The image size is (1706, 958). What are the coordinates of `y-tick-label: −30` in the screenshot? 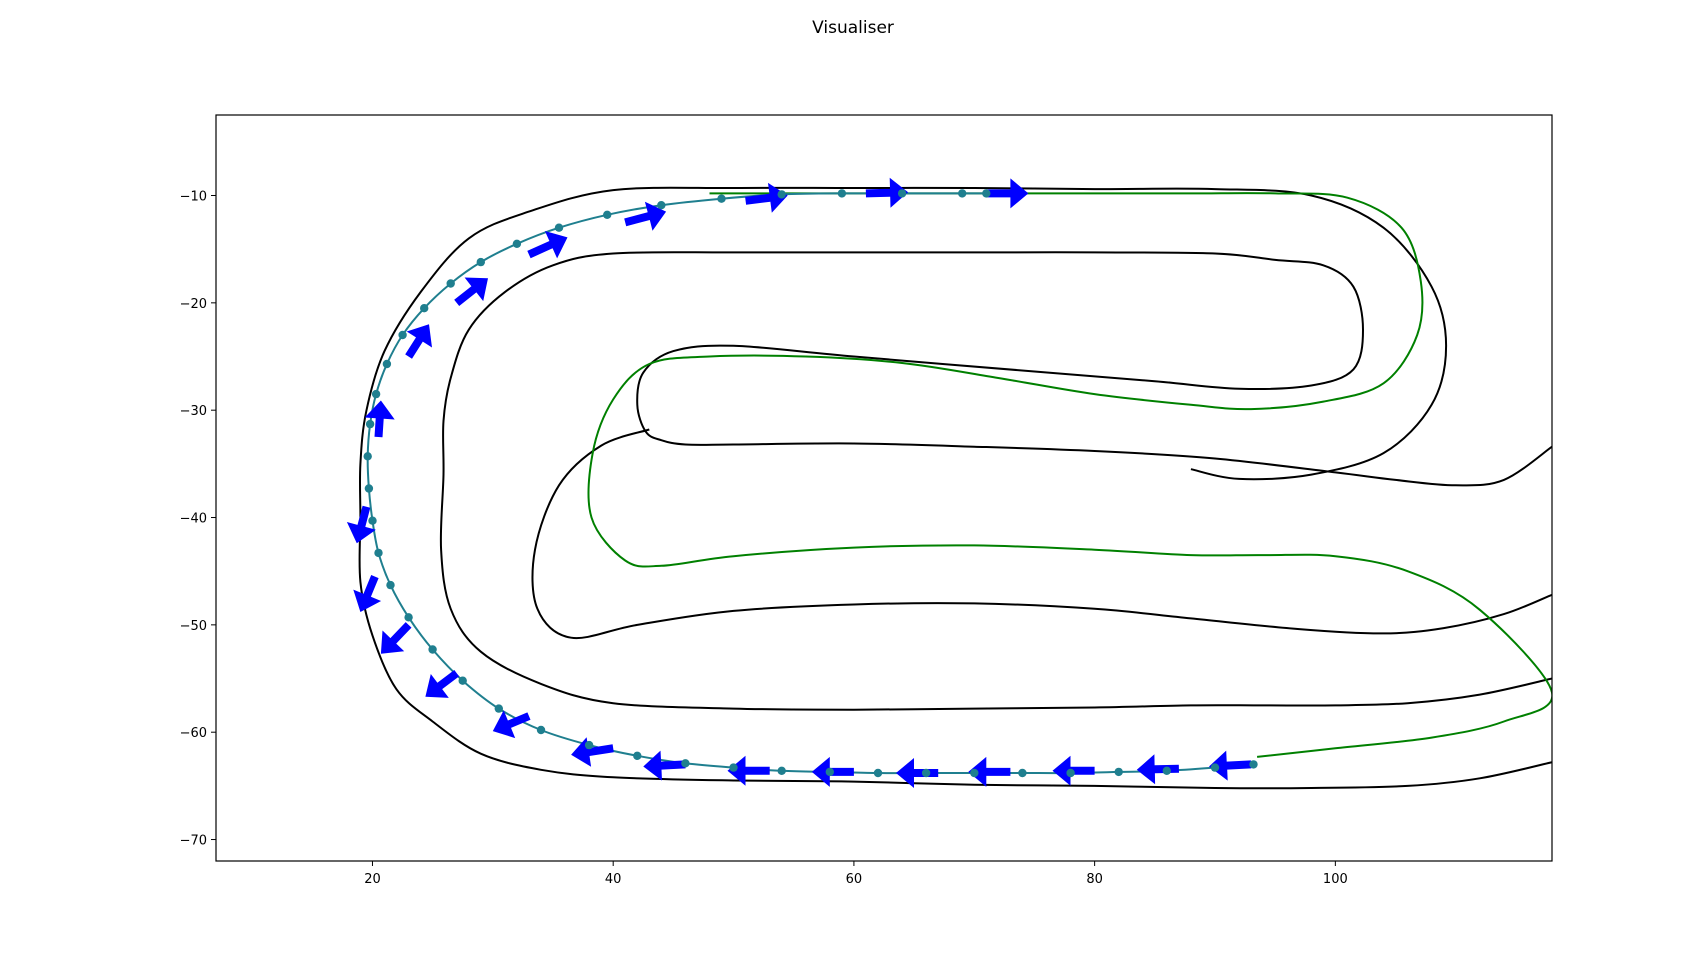 It's located at (193, 411).